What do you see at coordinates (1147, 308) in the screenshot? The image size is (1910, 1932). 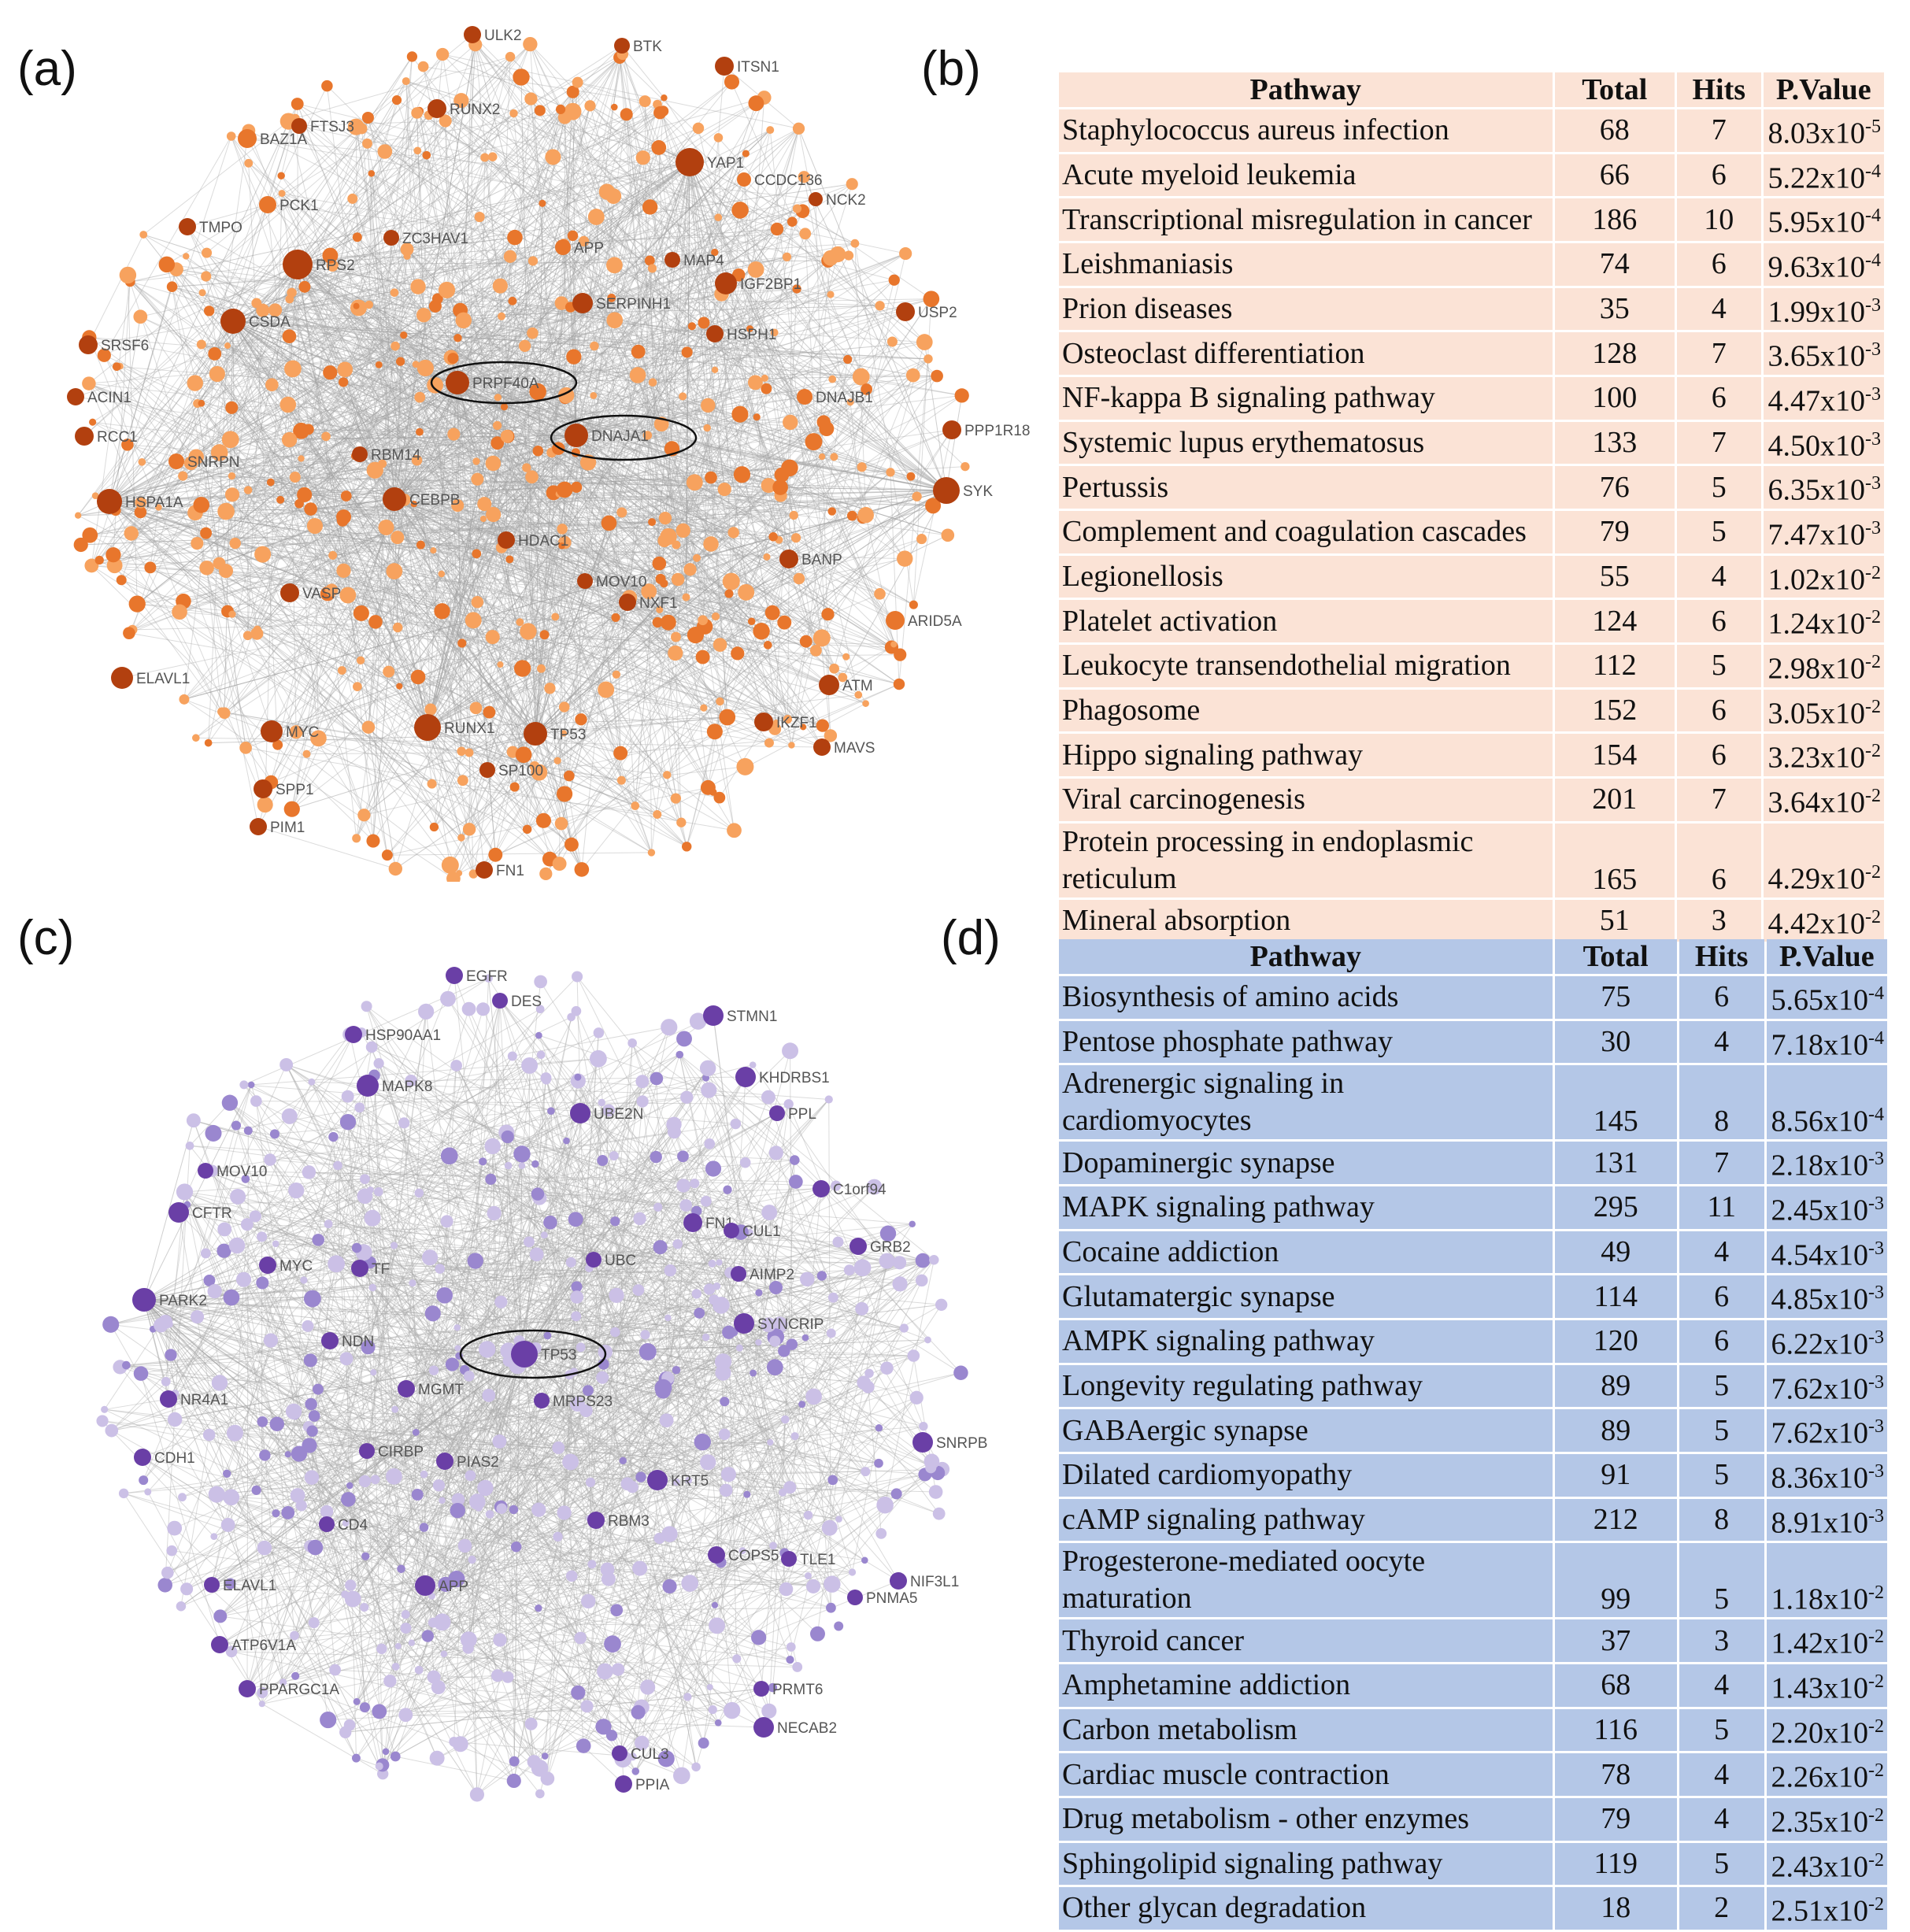 I see `pathway-name: Prion diseases` at bounding box center [1147, 308].